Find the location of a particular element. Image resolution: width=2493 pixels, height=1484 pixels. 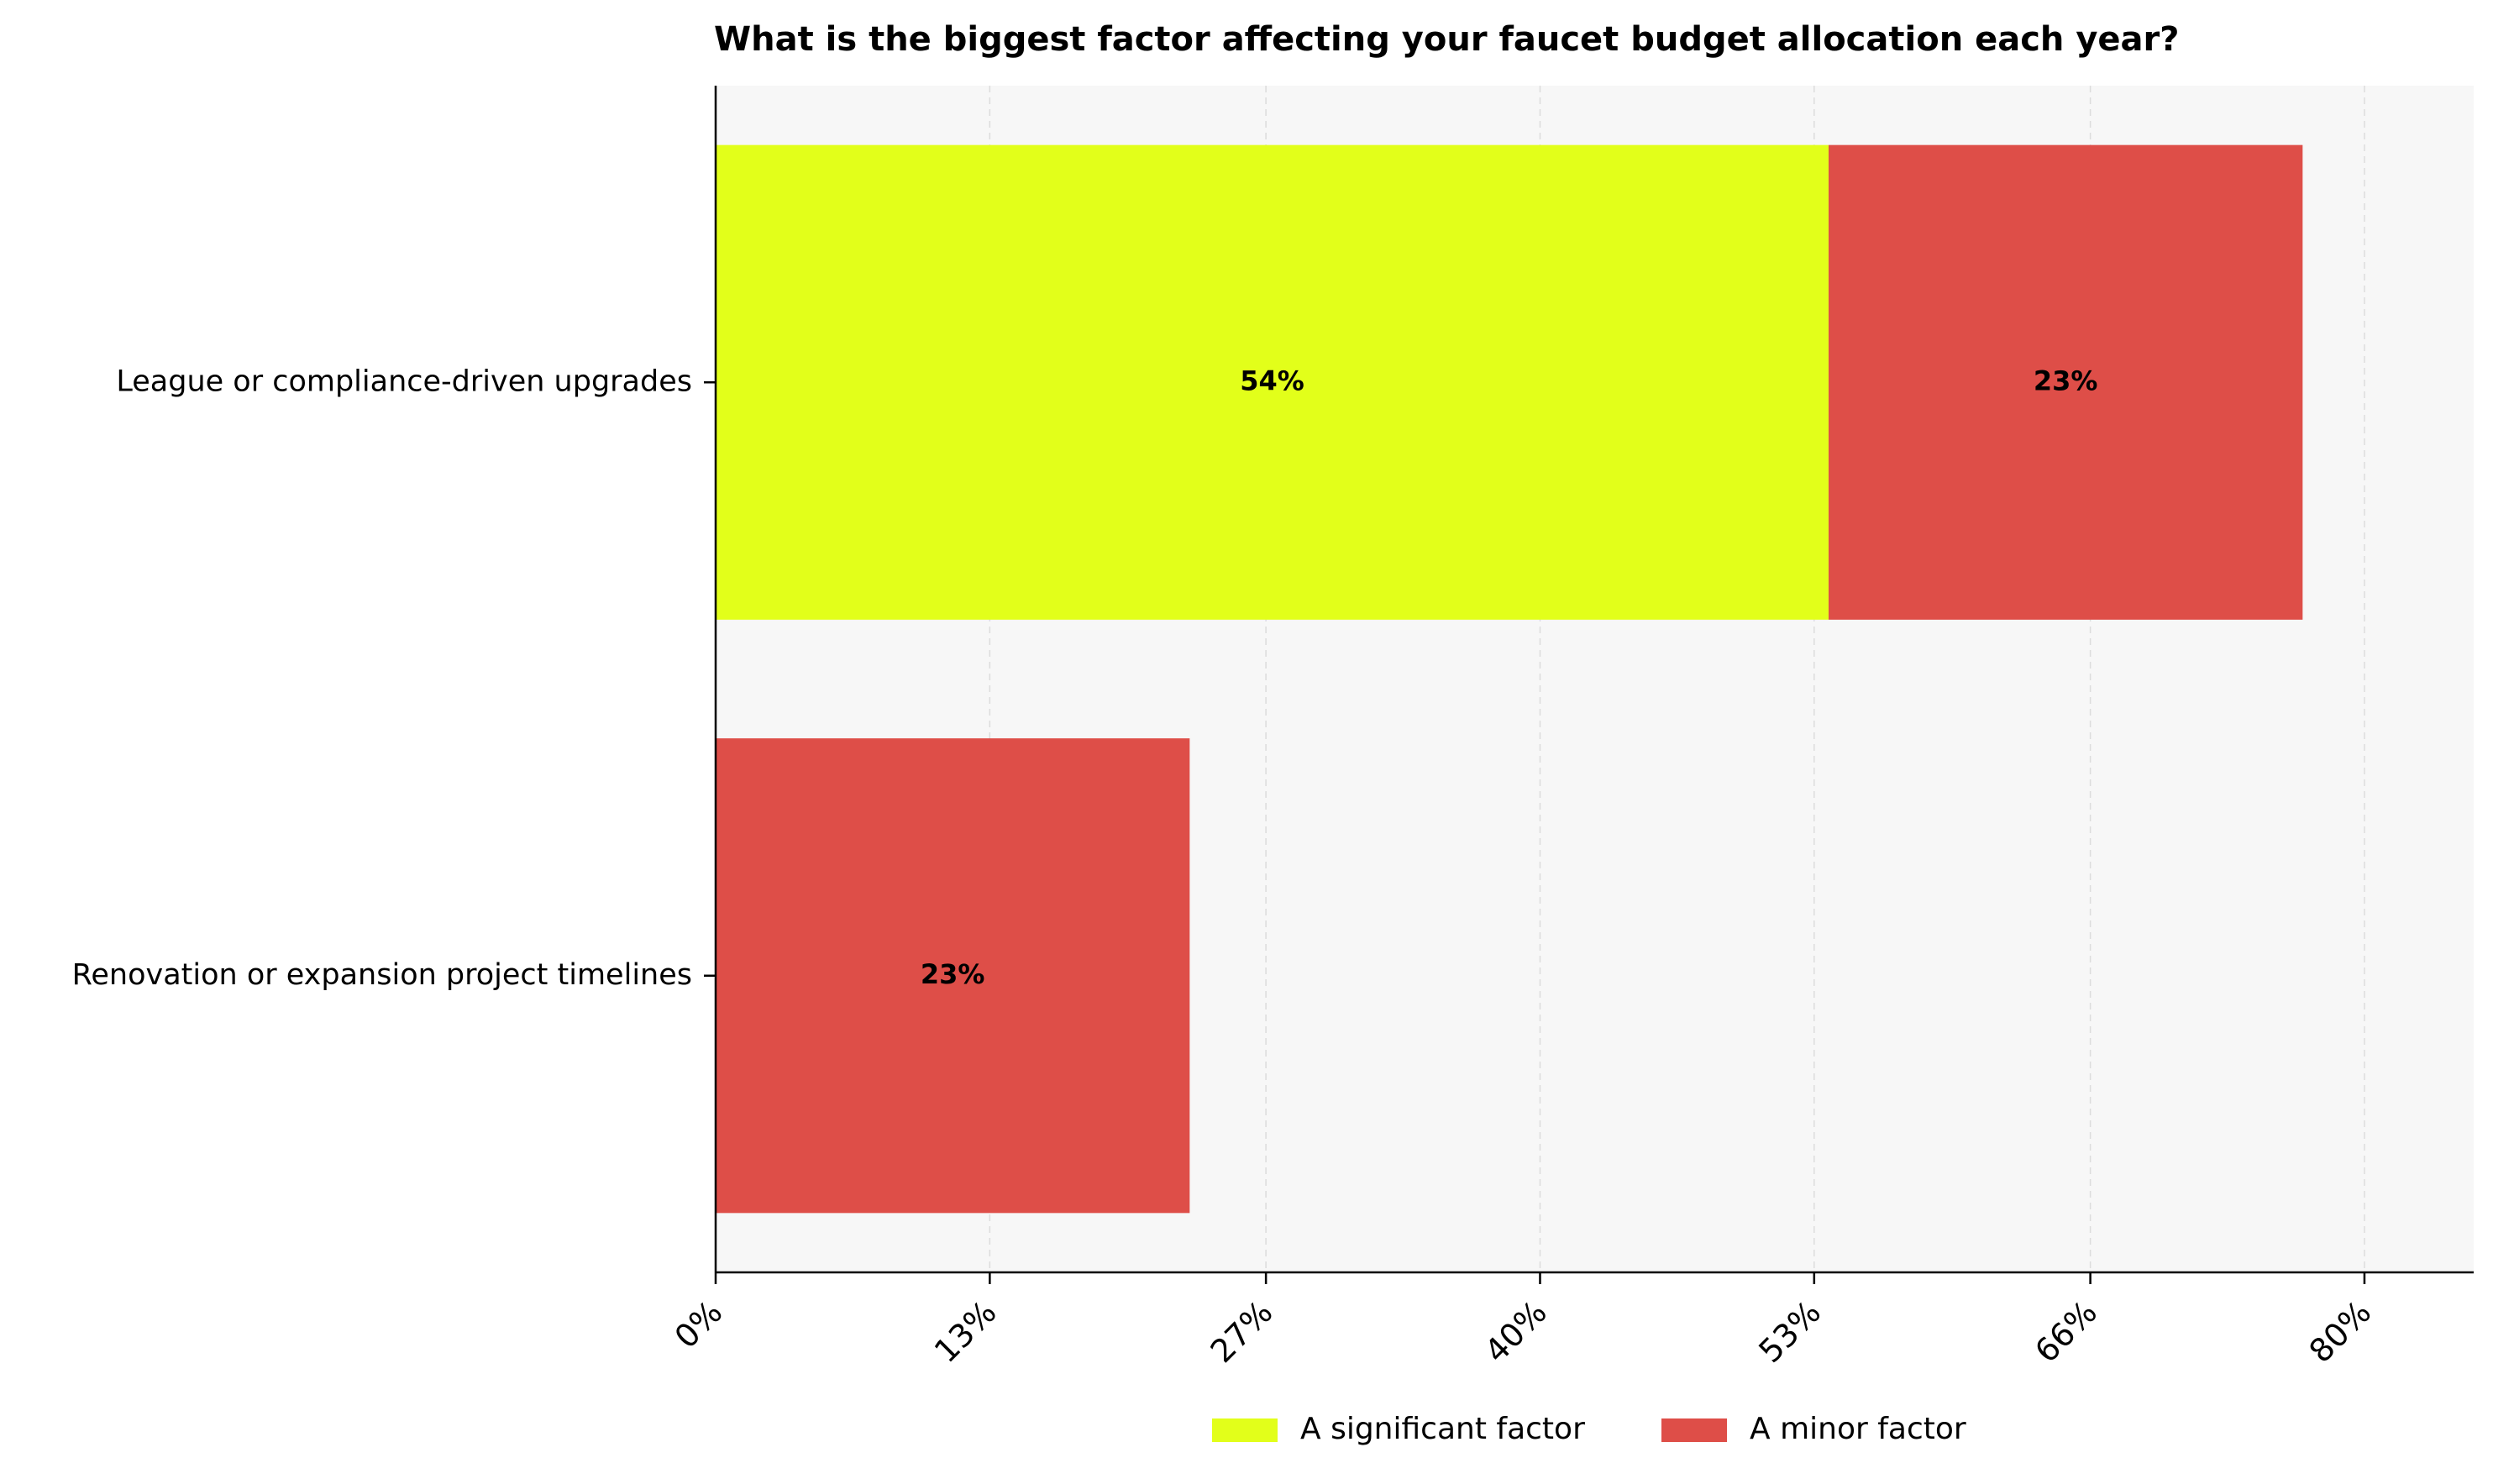

data-label: 54% is located at coordinates (1272, 380).